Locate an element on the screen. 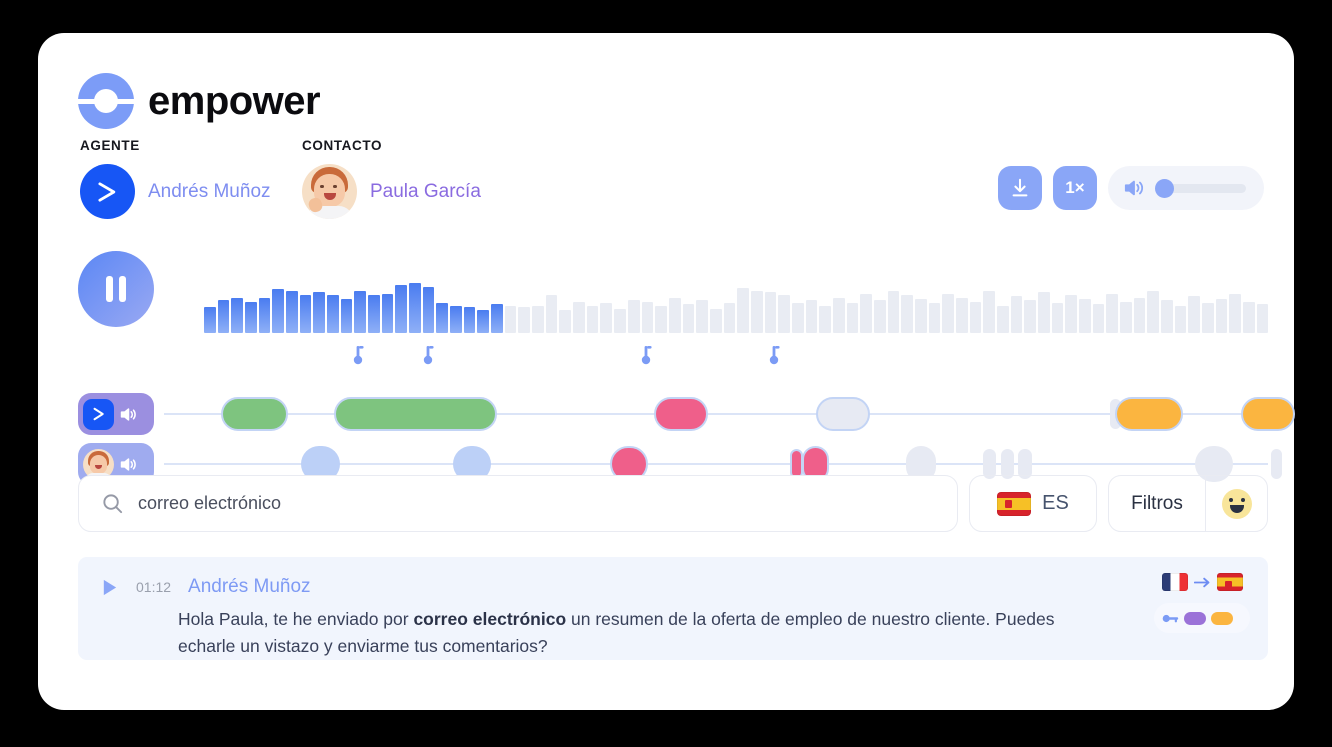  transcript-timestamp: 01:12 is located at coordinates (154, 587).